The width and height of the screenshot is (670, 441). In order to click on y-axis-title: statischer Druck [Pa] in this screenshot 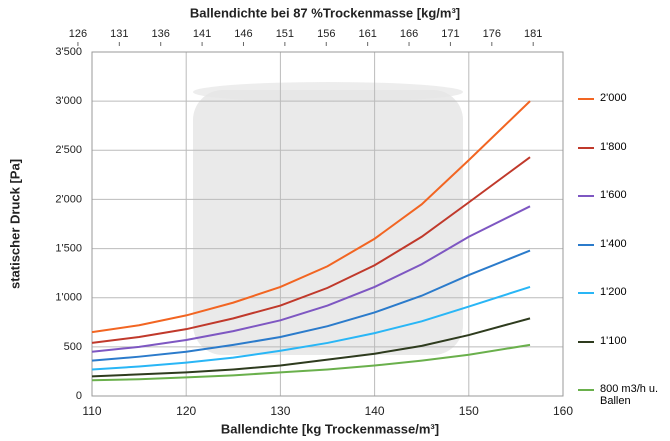, I will do `click(14, 224)`.